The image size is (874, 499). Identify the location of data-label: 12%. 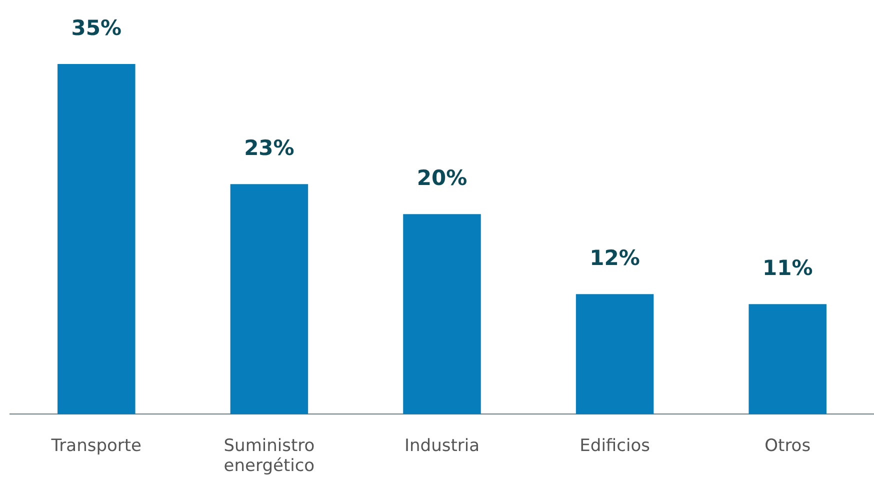
(615, 258).